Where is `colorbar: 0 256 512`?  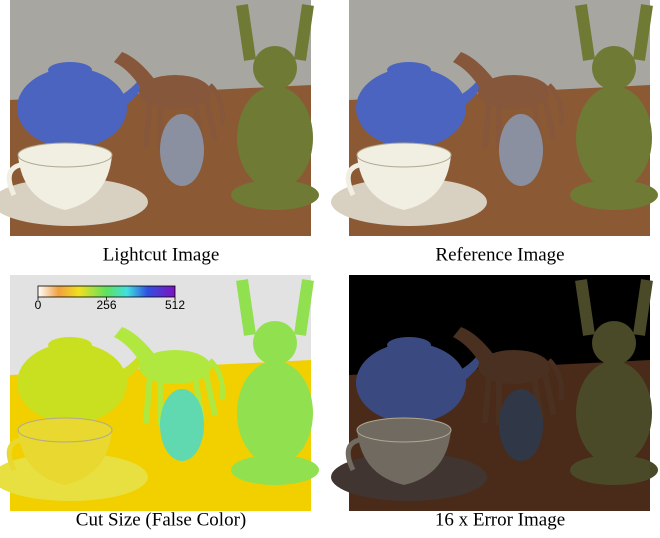
colorbar: 0 256 512 is located at coordinates (110, 298).